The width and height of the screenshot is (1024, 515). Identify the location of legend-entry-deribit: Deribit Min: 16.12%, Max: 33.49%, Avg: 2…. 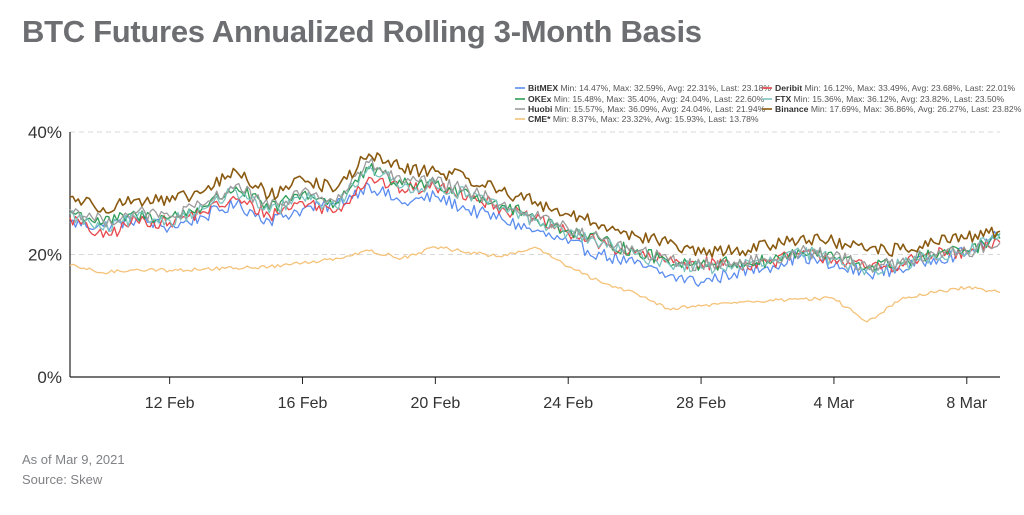
(888, 88).